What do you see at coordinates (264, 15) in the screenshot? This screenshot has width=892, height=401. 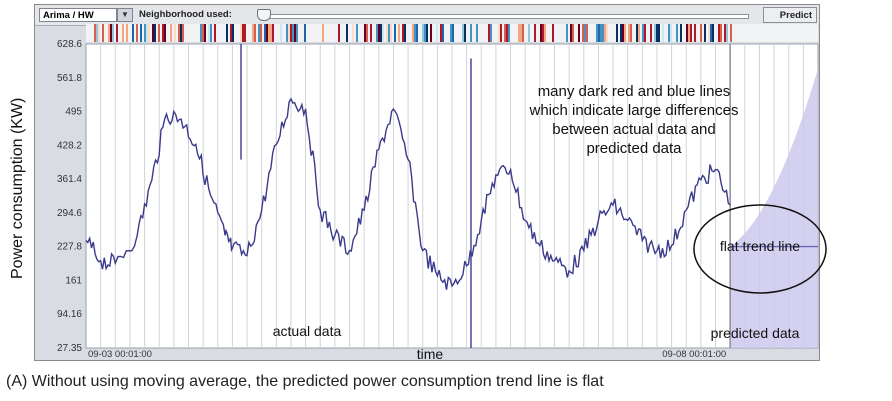 I see `neighborhood-slider-thumb` at bounding box center [264, 15].